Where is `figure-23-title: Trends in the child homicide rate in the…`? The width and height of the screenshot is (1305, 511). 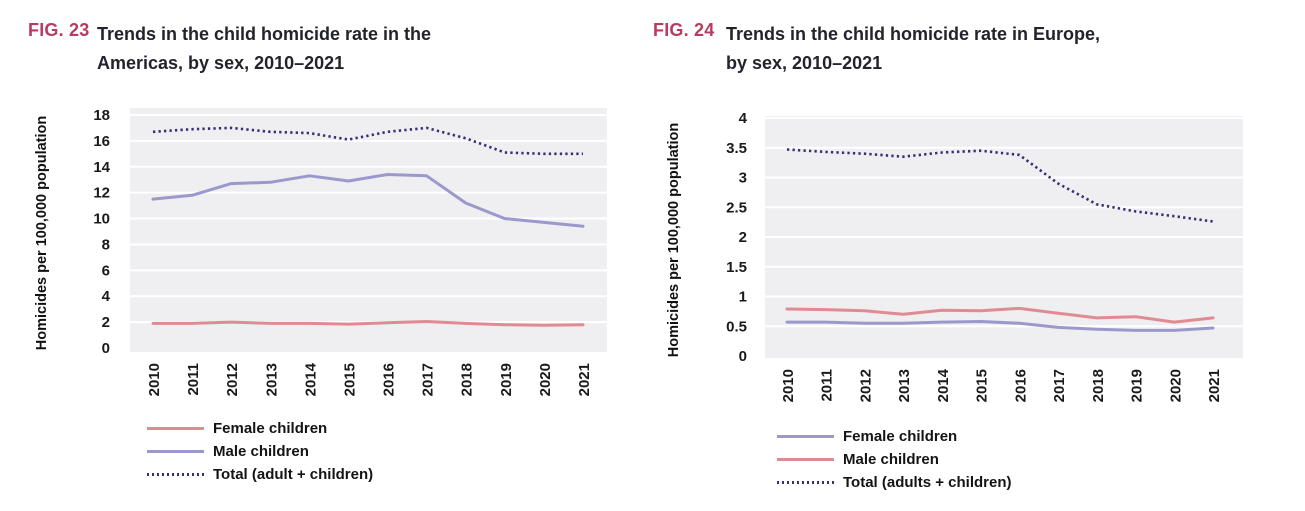
figure-23-title: Trends in the child homicide rate in the… is located at coordinates (264, 49).